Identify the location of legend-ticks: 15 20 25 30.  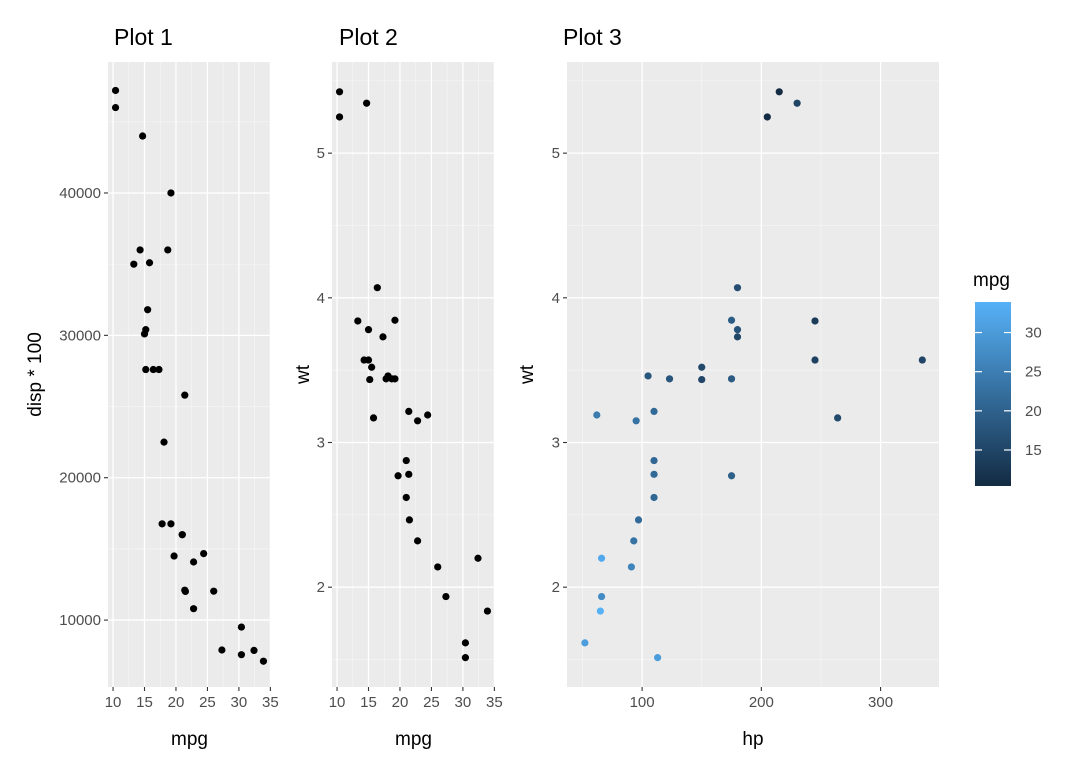
(1008, 392).